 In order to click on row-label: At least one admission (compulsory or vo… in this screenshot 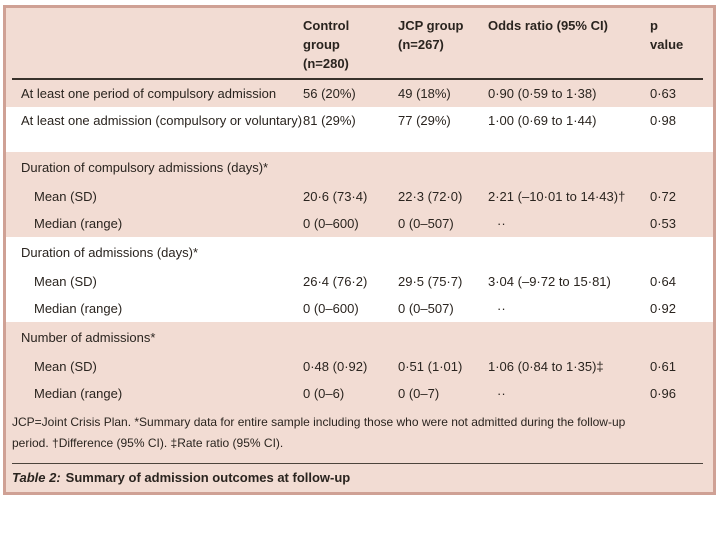, I will do `click(162, 120)`.